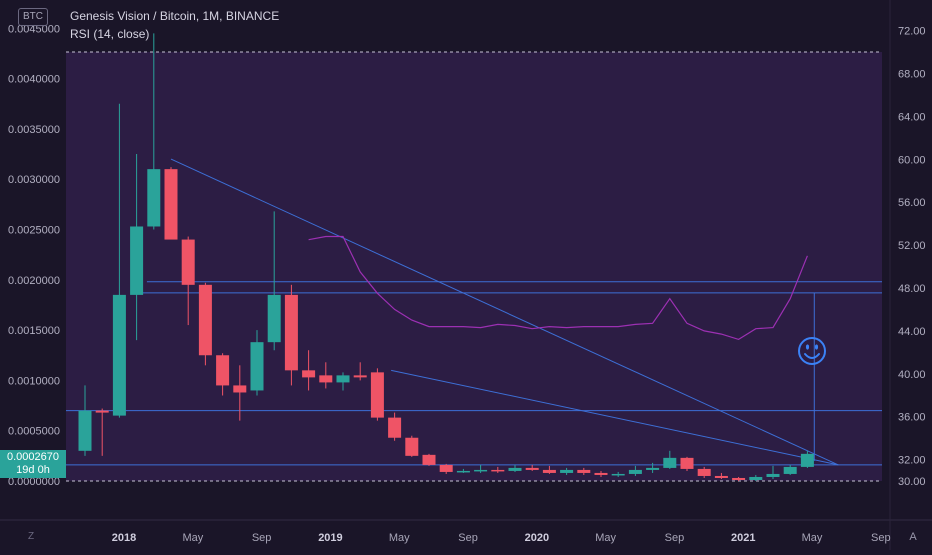 Image resolution: width=932 pixels, height=555 pixels. What do you see at coordinates (743, 538) in the screenshot?
I see `time-tick-label: 2021` at bounding box center [743, 538].